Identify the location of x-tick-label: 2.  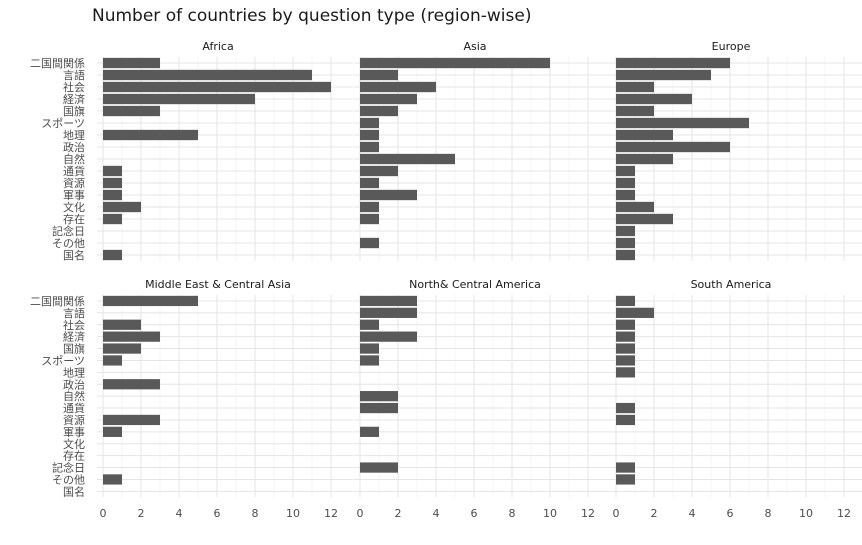
(654, 513).